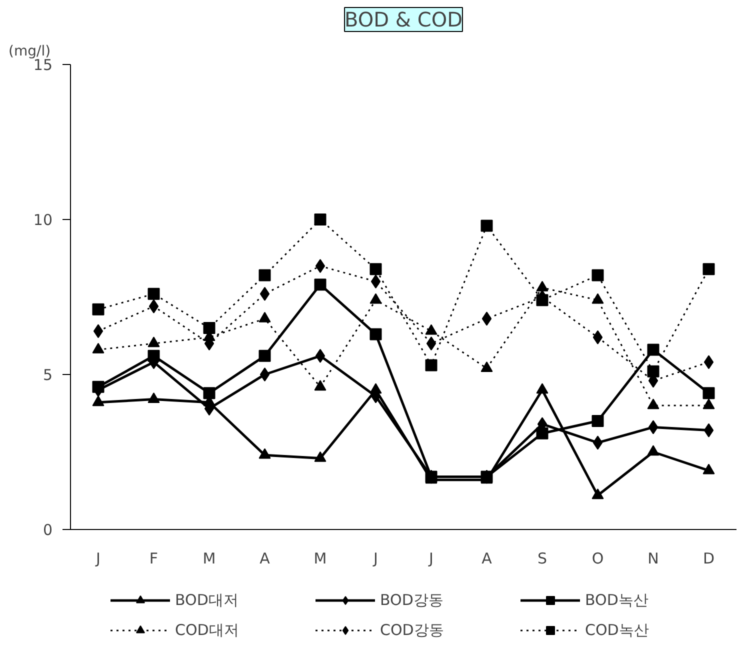  Describe the element at coordinates (207, 630) in the screenshot. I see `legend-label: COD대저` at that location.